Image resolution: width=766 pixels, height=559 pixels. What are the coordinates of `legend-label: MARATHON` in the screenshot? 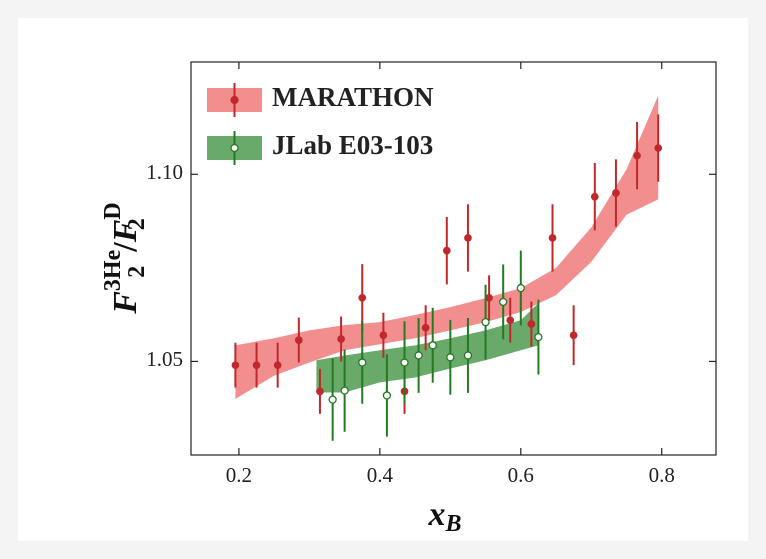 It's located at (353, 97).